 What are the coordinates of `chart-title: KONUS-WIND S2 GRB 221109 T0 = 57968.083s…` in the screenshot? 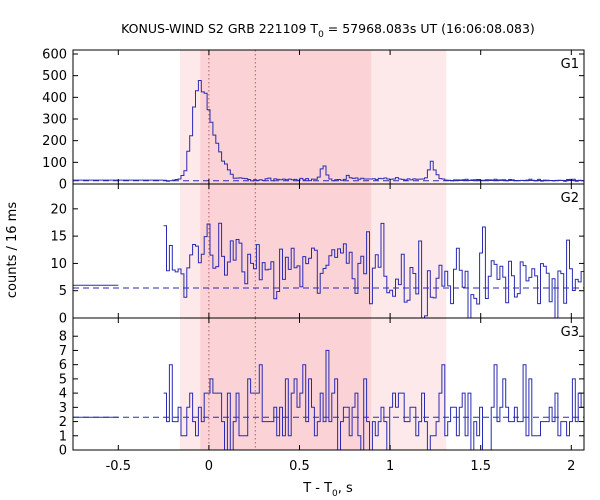 It's located at (328, 30).